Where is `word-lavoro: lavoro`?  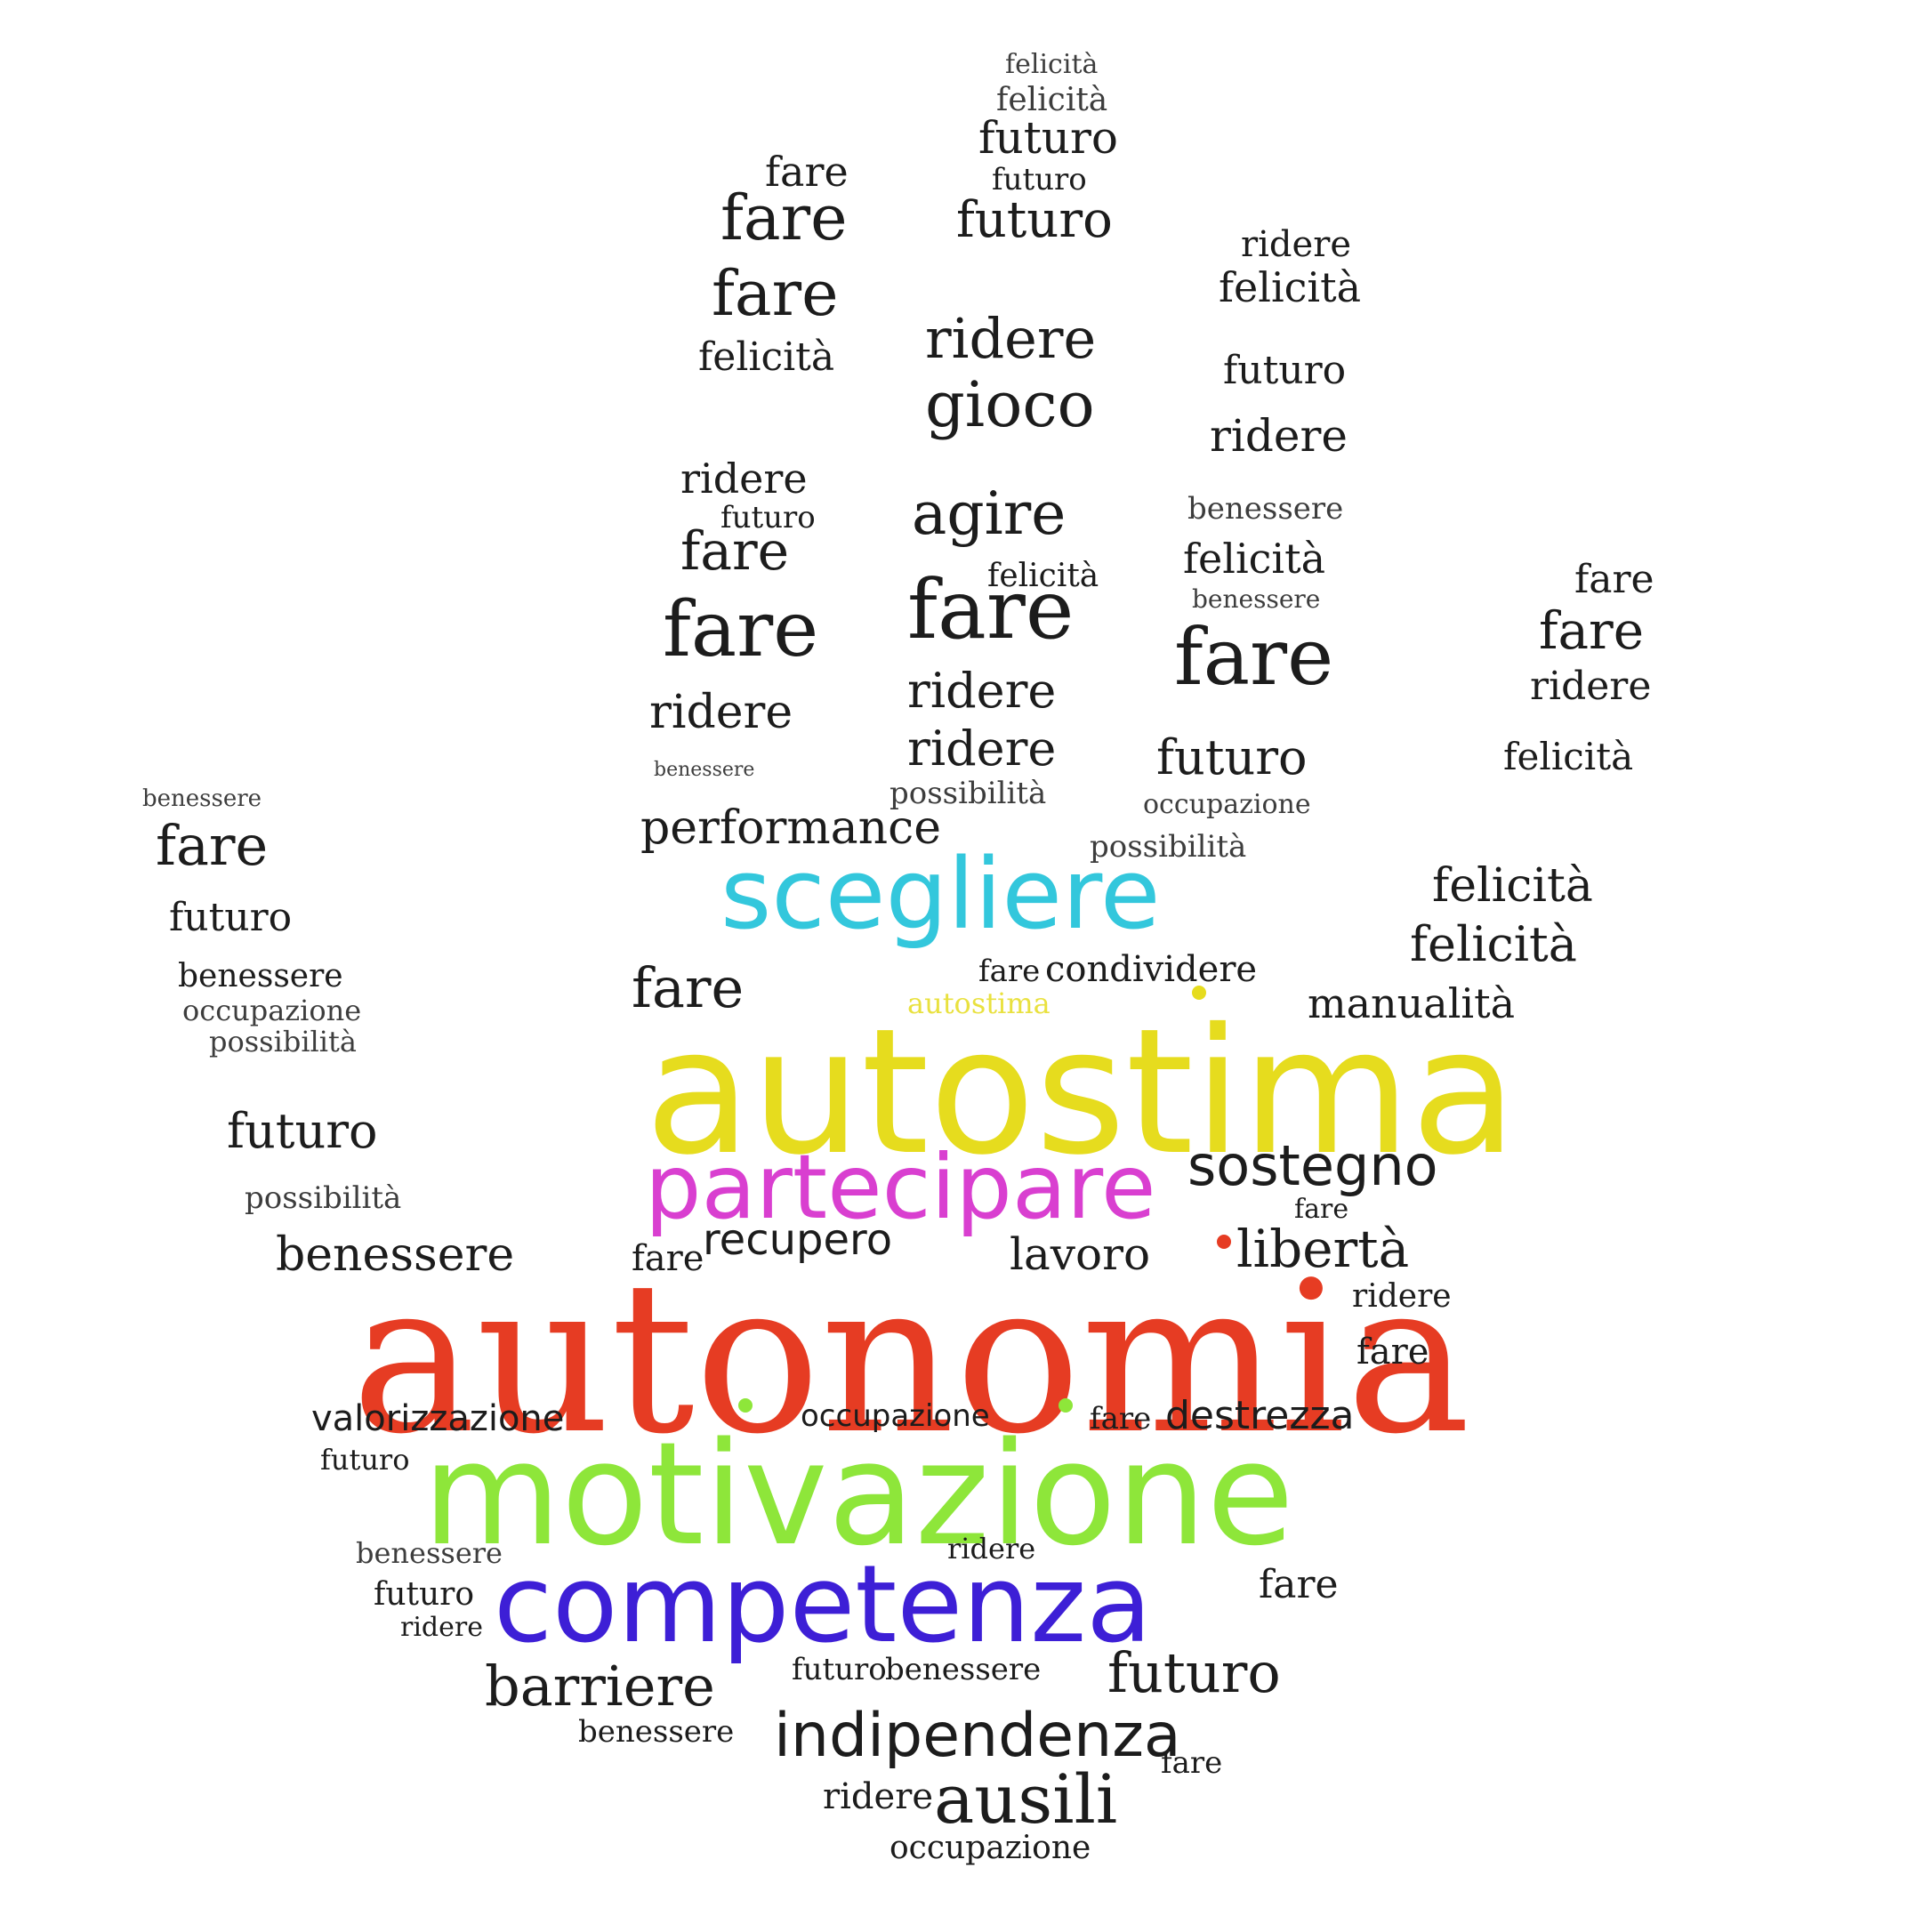 word-lavoro: lavoro is located at coordinates (1080, 1254).